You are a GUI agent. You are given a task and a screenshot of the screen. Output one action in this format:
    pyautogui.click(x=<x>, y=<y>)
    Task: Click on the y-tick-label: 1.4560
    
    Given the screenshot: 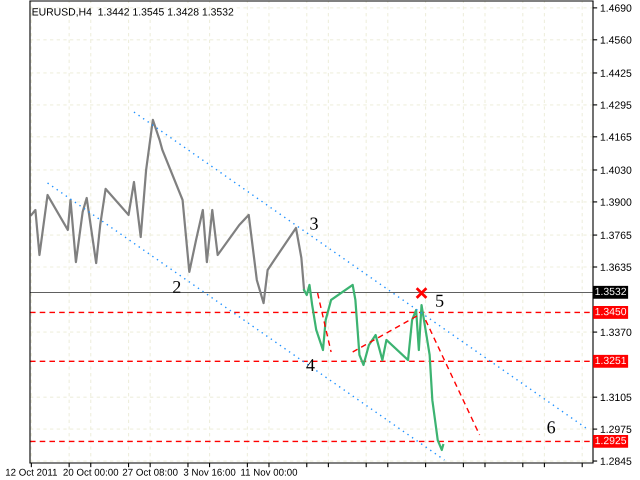 What is the action you would take?
    pyautogui.click(x=616, y=40)
    